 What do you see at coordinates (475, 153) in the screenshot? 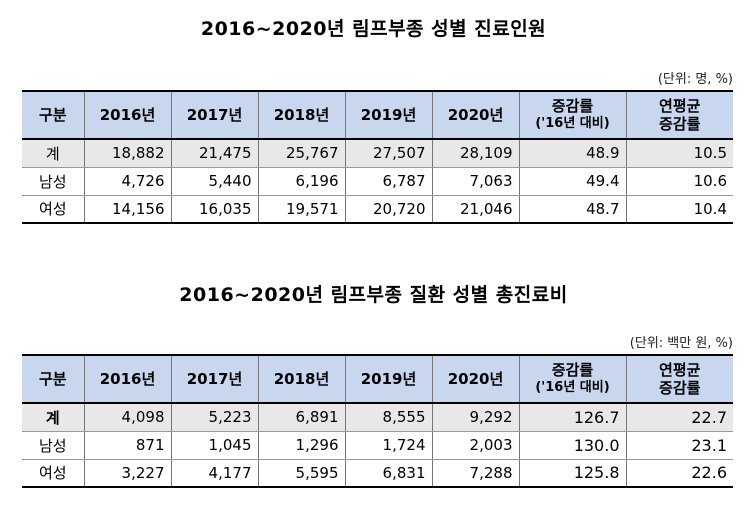
I see `table-cell: 28,109` at bounding box center [475, 153].